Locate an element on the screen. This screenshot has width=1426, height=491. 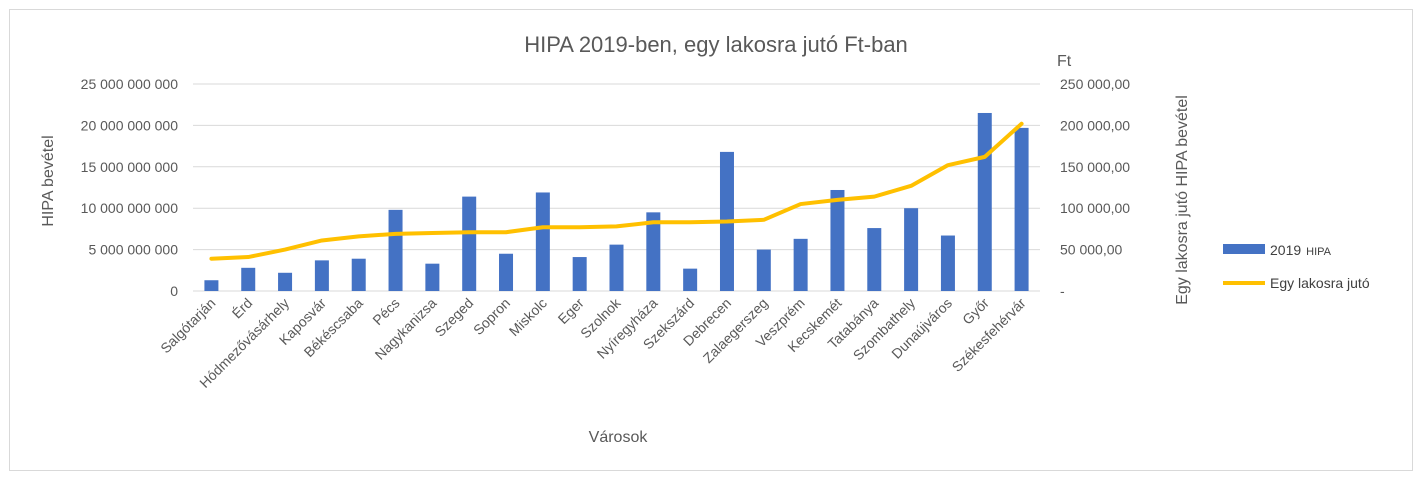
y2-tick-label: 100 000,00 is located at coordinates (1095, 208).